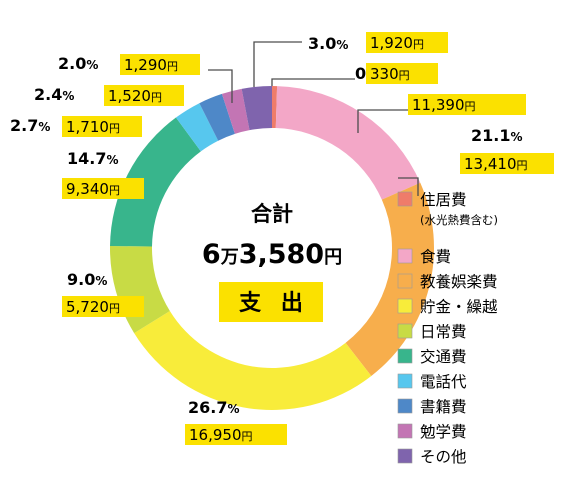 The width and height of the screenshot is (587, 500). Describe the element at coordinates (272, 214) in the screenshot. I see `center-title: 合計` at that location.